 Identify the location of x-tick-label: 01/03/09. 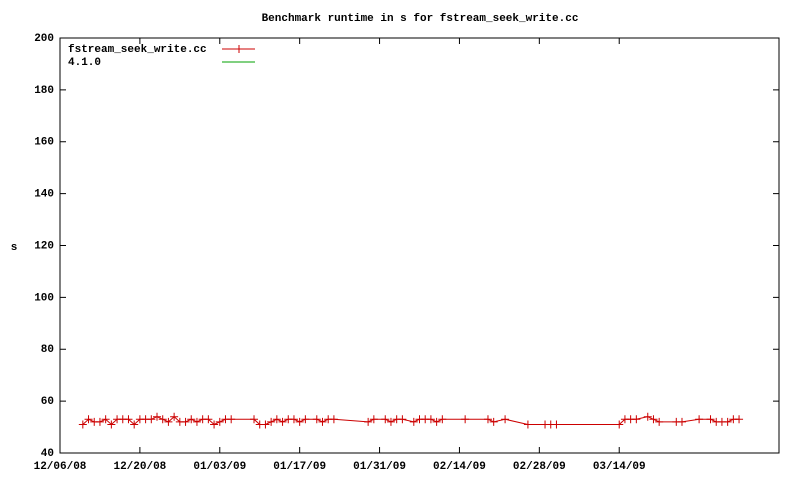
(219, 467).